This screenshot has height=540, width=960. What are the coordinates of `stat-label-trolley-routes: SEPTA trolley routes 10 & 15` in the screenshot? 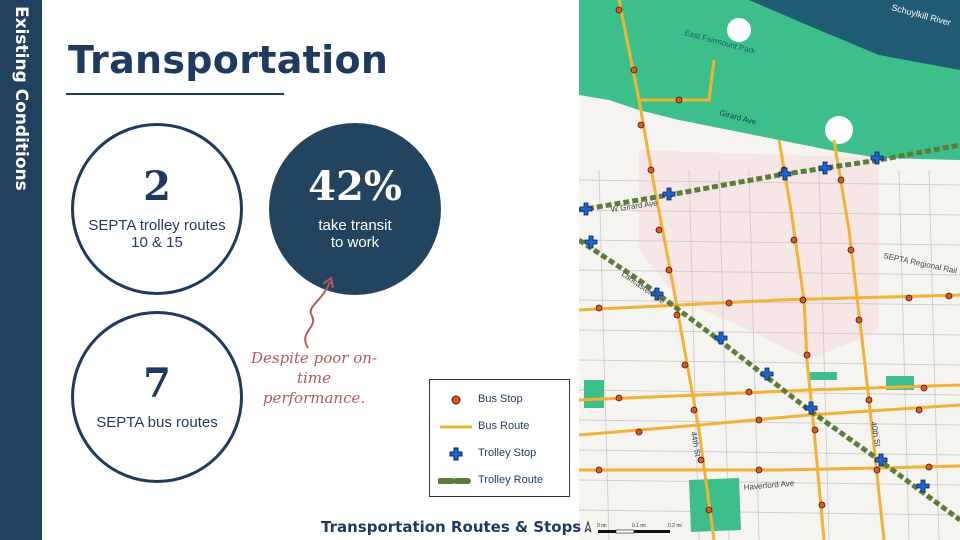 It's located at (157, 234).